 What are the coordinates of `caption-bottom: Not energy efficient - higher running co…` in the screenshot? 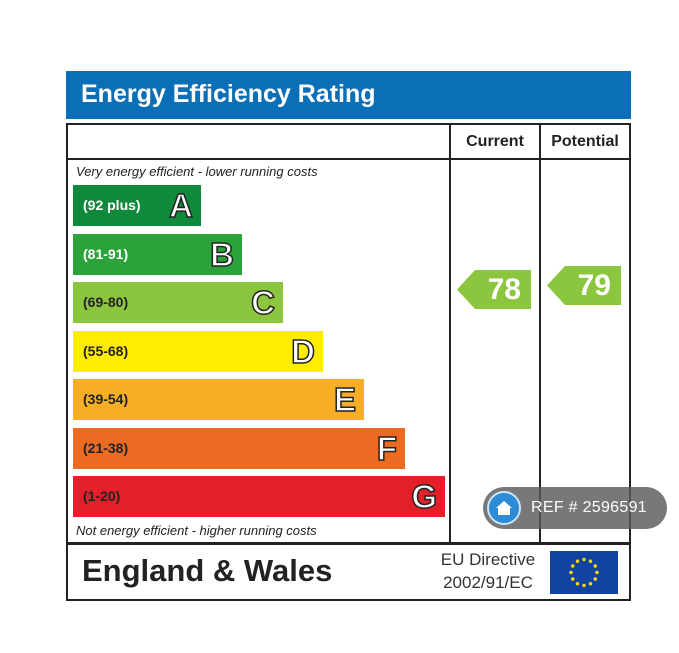 It's located at (196, 530).